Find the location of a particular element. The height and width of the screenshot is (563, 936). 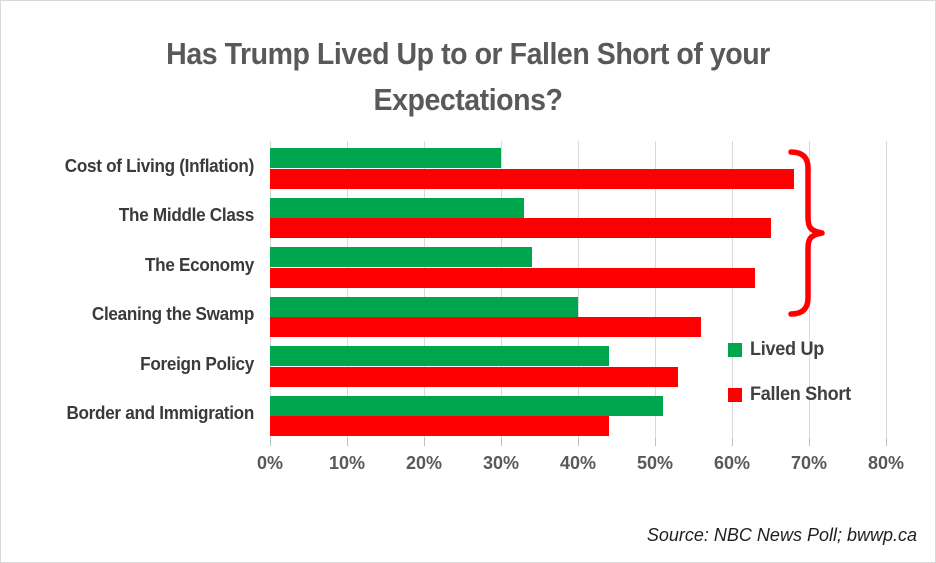

category-label: The Middle Class is located at coordinates (186, 215).